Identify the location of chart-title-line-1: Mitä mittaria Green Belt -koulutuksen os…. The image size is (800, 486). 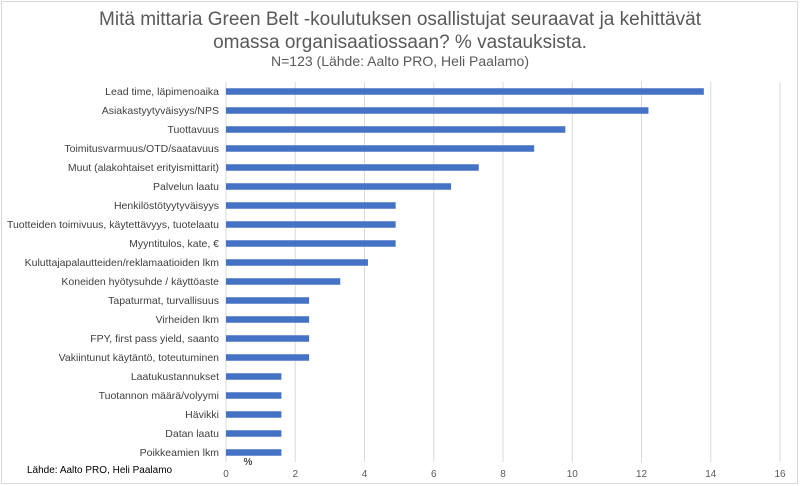
(400, 19).